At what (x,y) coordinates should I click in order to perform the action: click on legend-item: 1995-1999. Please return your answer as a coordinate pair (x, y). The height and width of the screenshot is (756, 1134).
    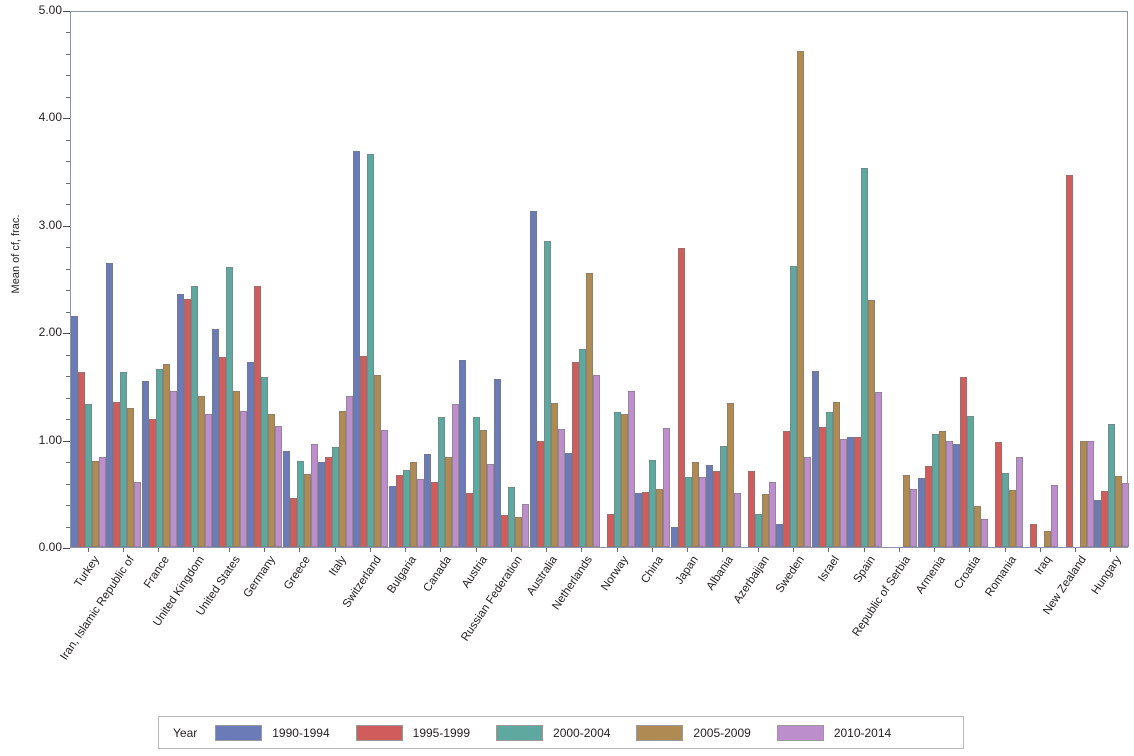
    Looking at the image, I should click on (412, 732).